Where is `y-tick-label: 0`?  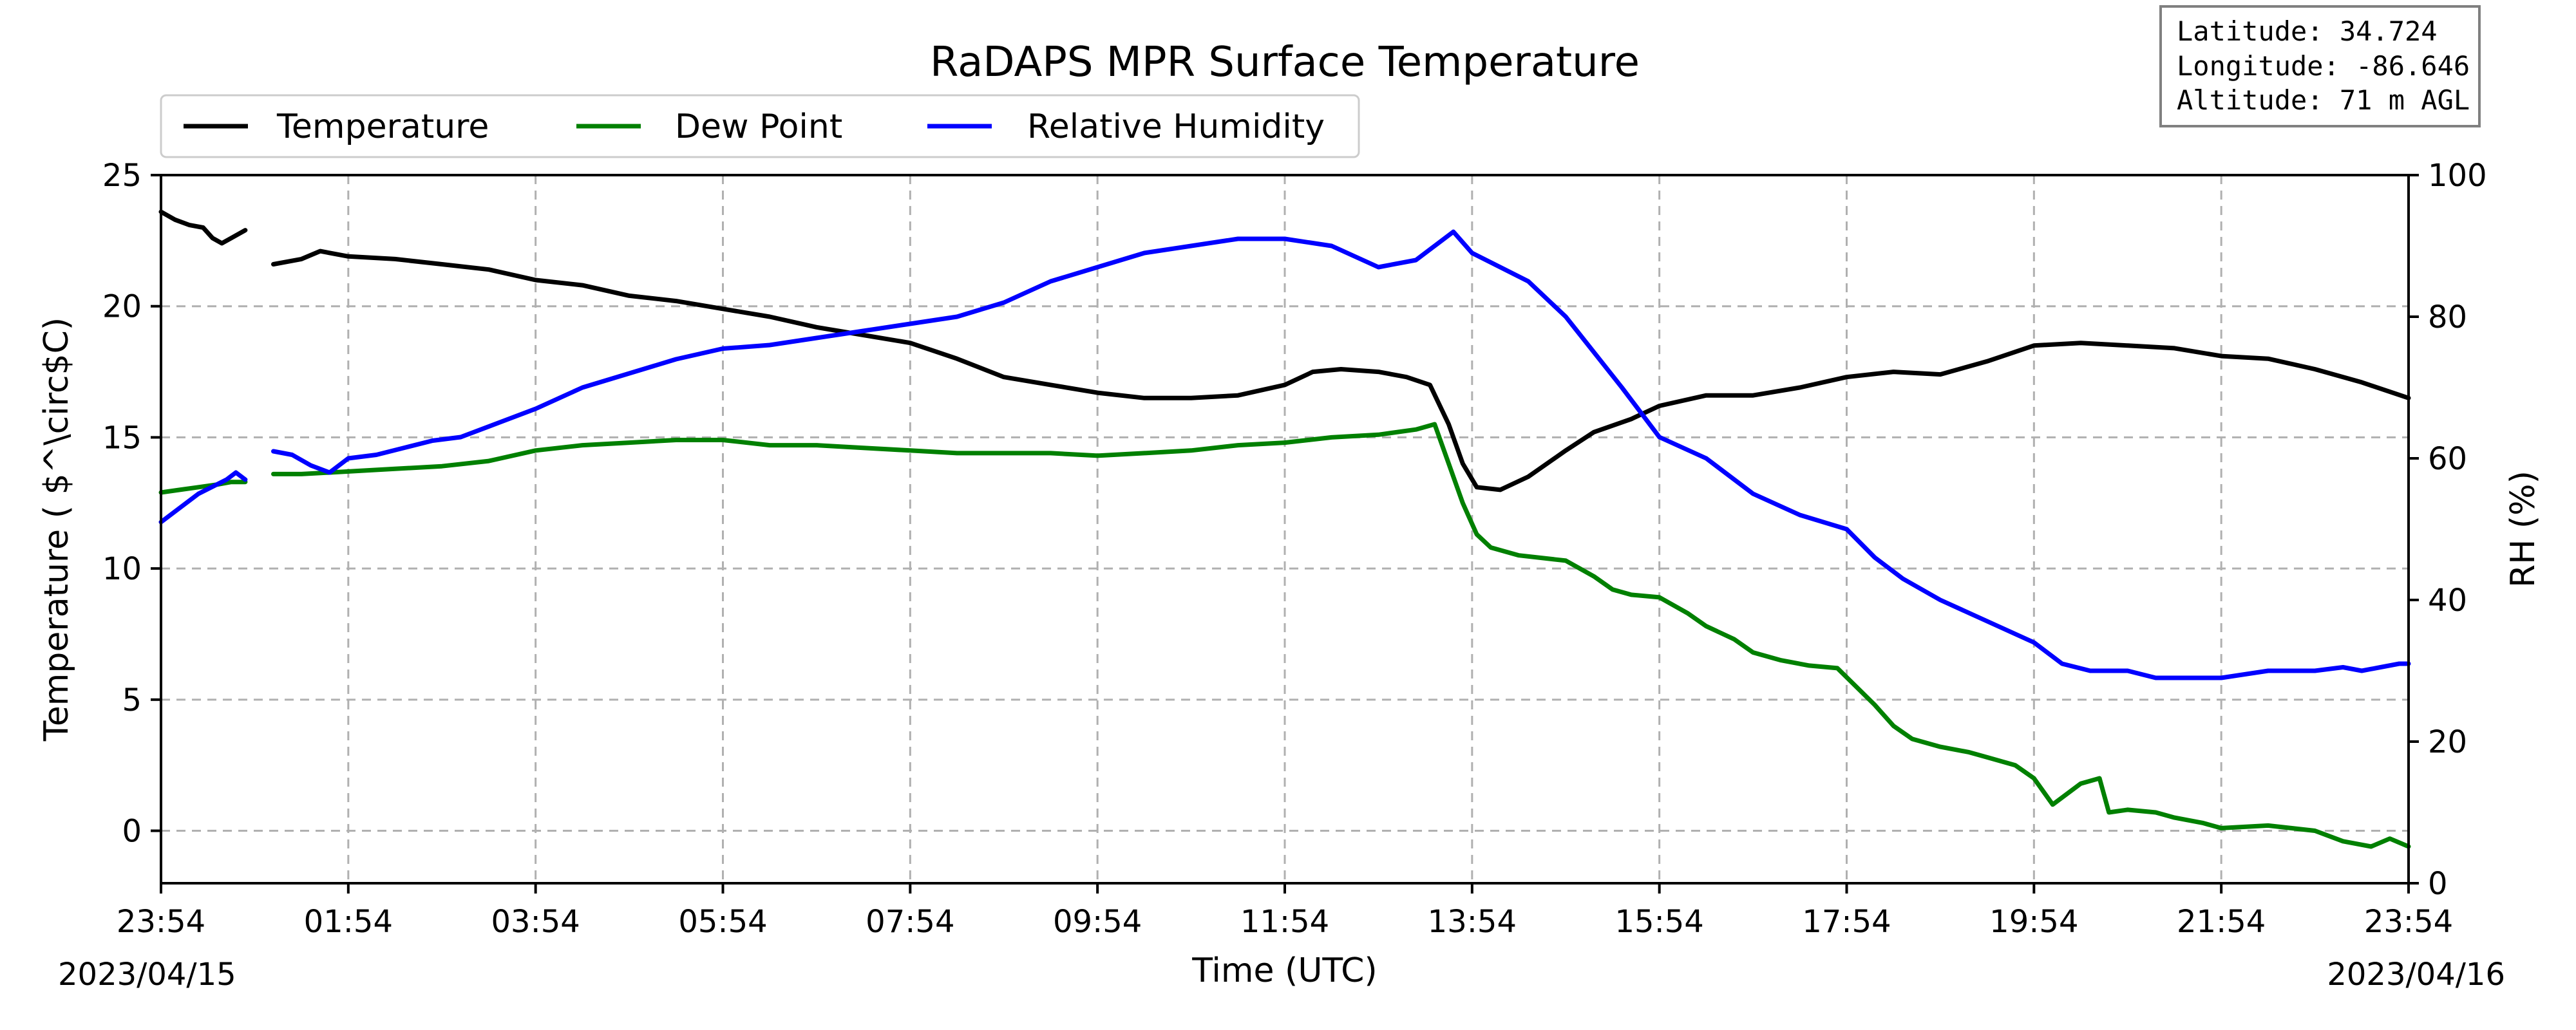
y-tick-label: 0 is located at coordinates (132, 832).